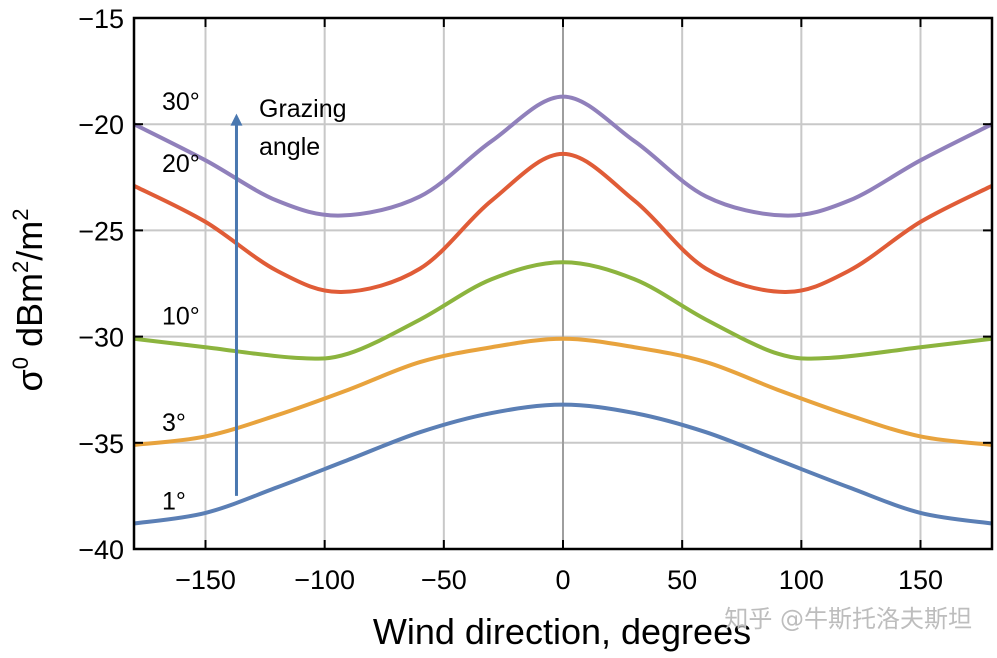  I want to click on x-tick-label: −150, so click(205, 580).